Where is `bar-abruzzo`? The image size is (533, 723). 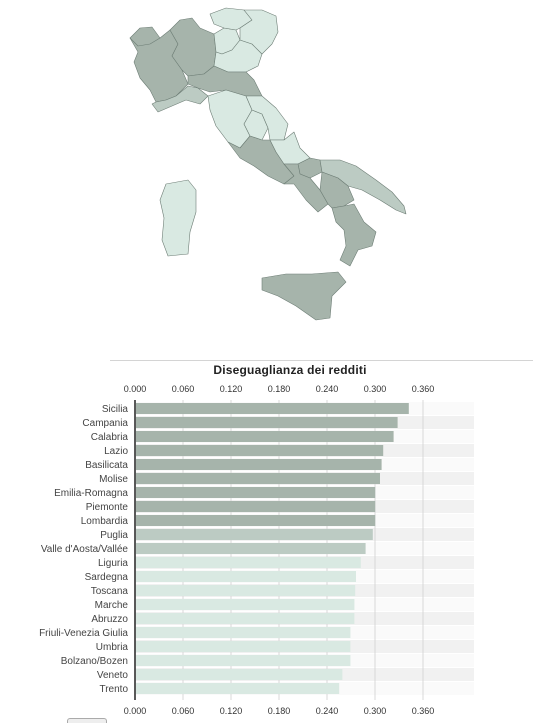 bar-abruzzo is located at coordinates (245, 618).